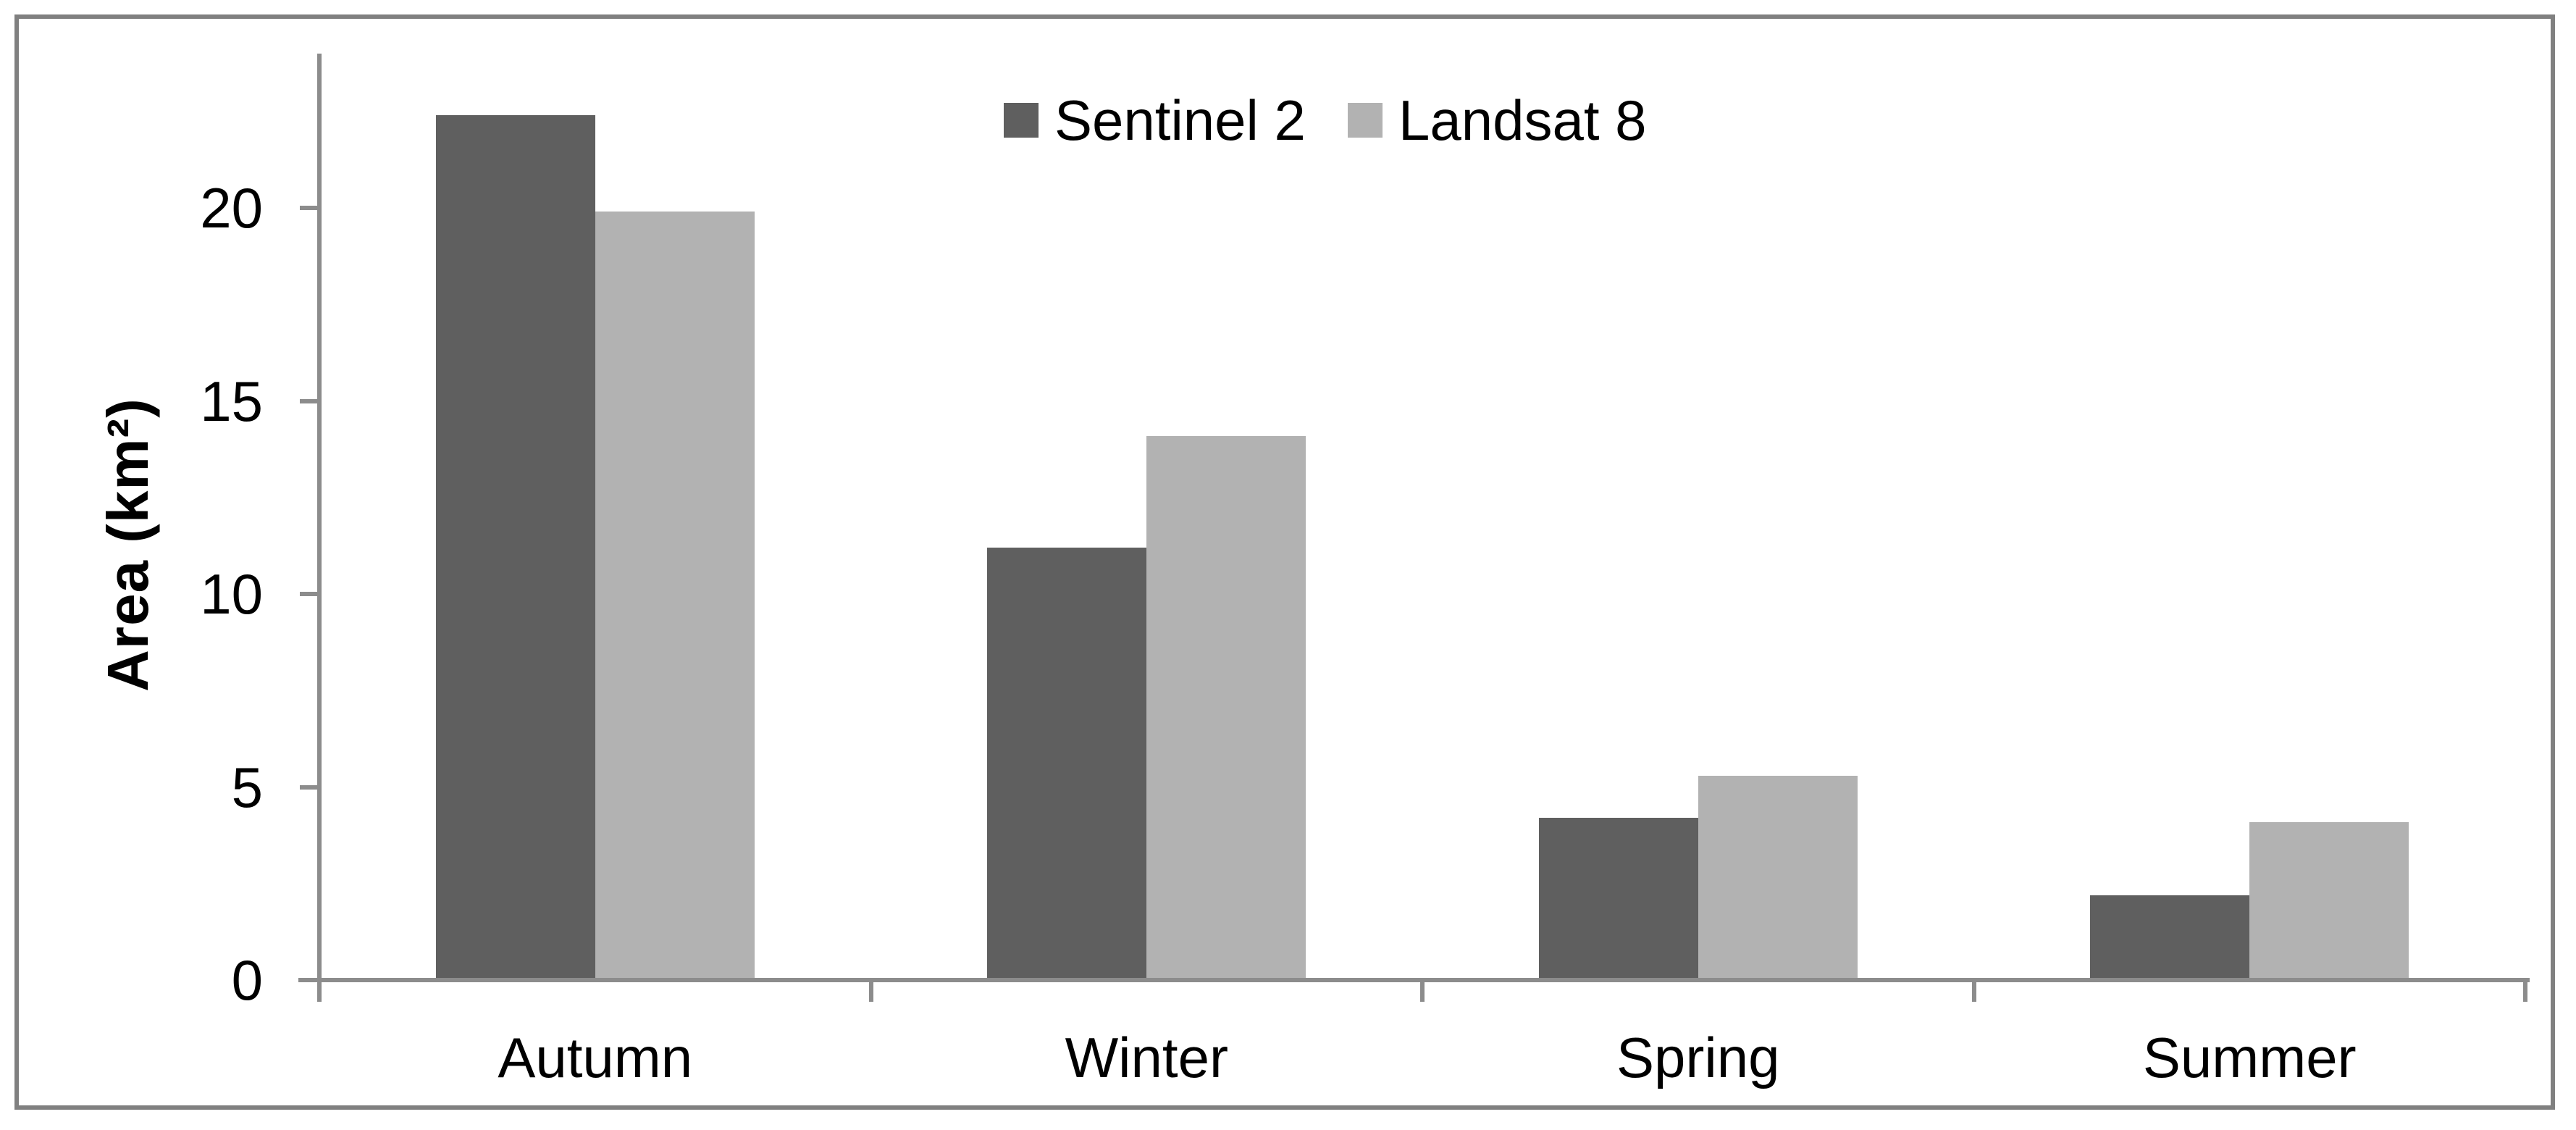 The image size is (2576, 1130). I want to click on x-axis-line, so click(1414, 980).